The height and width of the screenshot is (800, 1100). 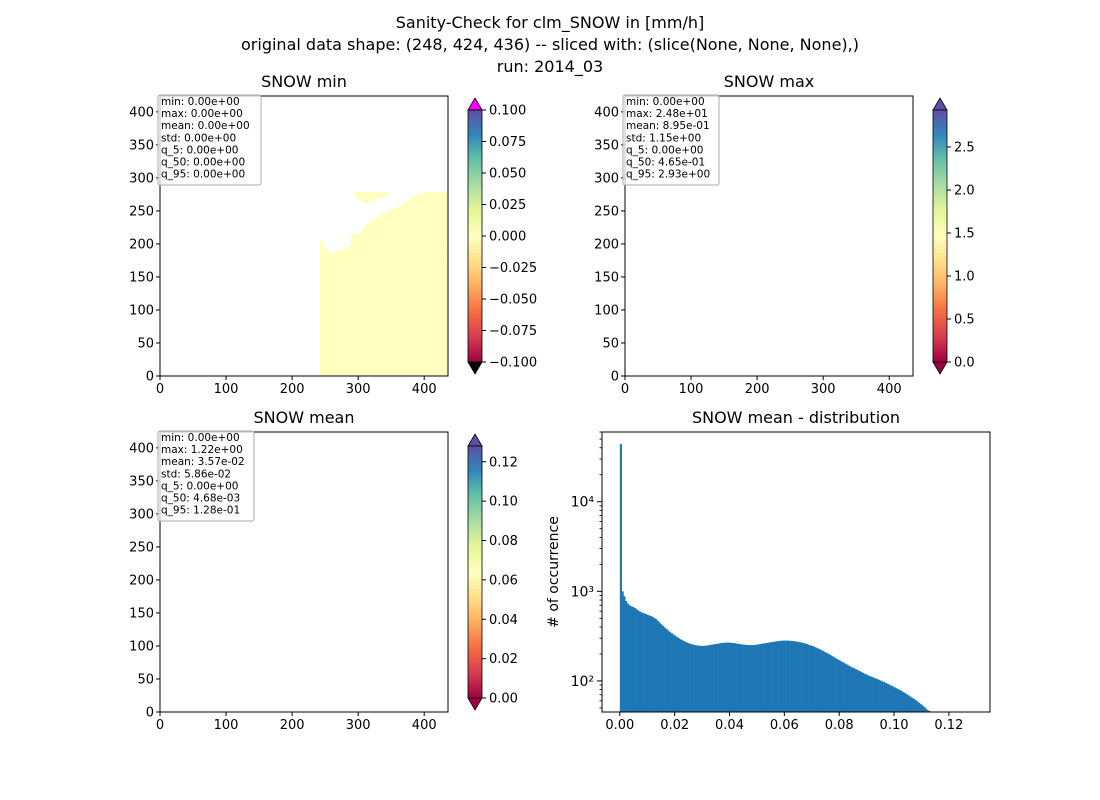 What do you see at coordinates (141, 646) in the screenshot?
I see `y-tick-label: 100` at bounding box center [141, 646].